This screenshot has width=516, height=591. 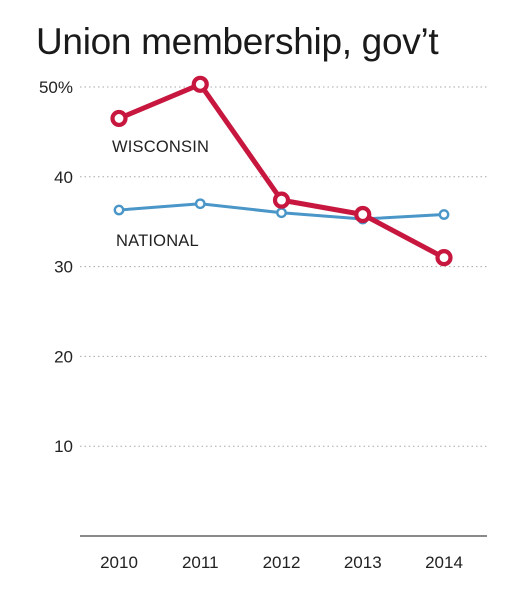 I want to click on x-tick-label: 2013, so click(x=363, y=562).